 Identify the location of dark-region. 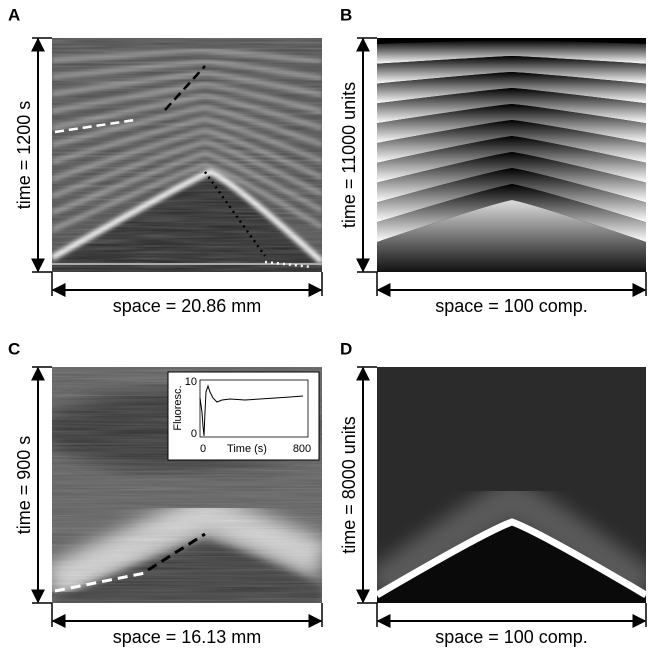
(511, 563).